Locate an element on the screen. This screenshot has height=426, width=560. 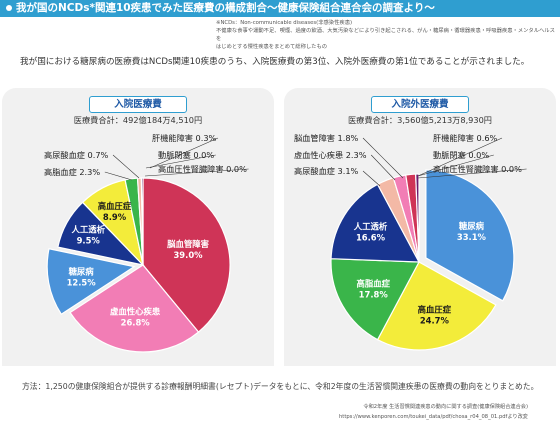
inpatient-total: 医療費合計：492億184万4,510円 is located at coordinates (138, 120).